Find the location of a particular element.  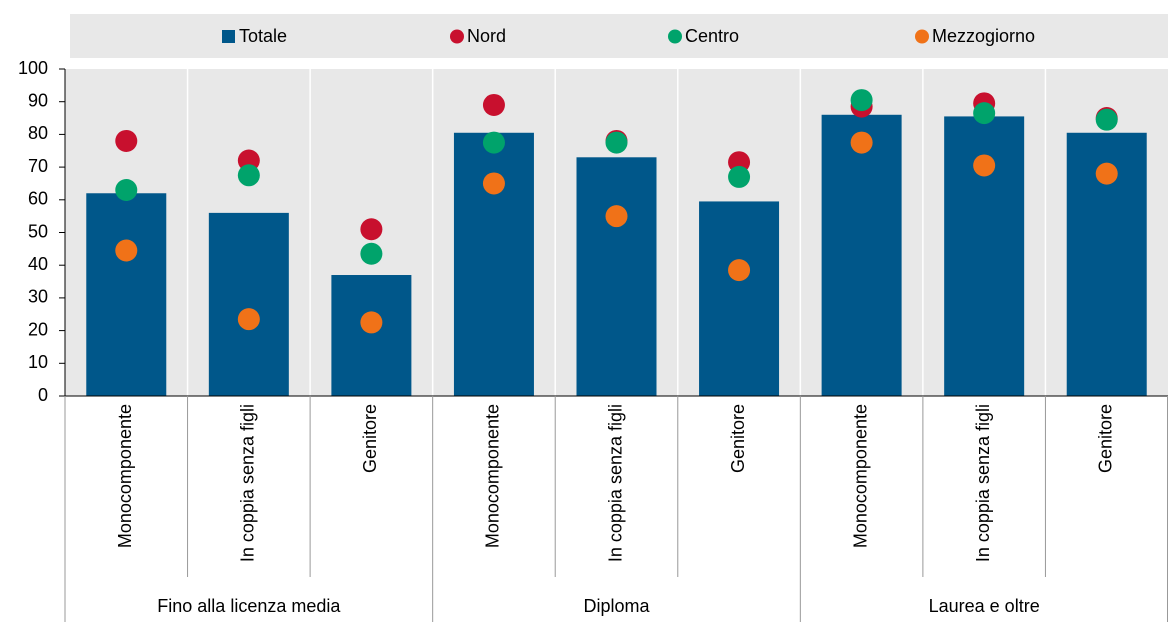

legend-label: Mezzogiorno is located at coordinates (983, 36).